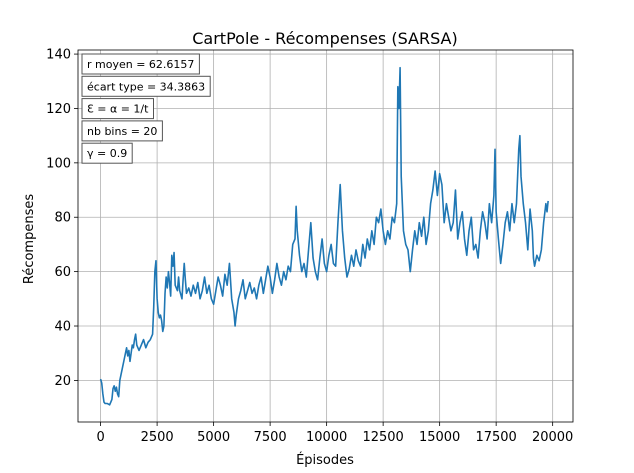 This screenshot has height=473, width=634. I want to click on x-tick-label: 0, so click(100, 437).